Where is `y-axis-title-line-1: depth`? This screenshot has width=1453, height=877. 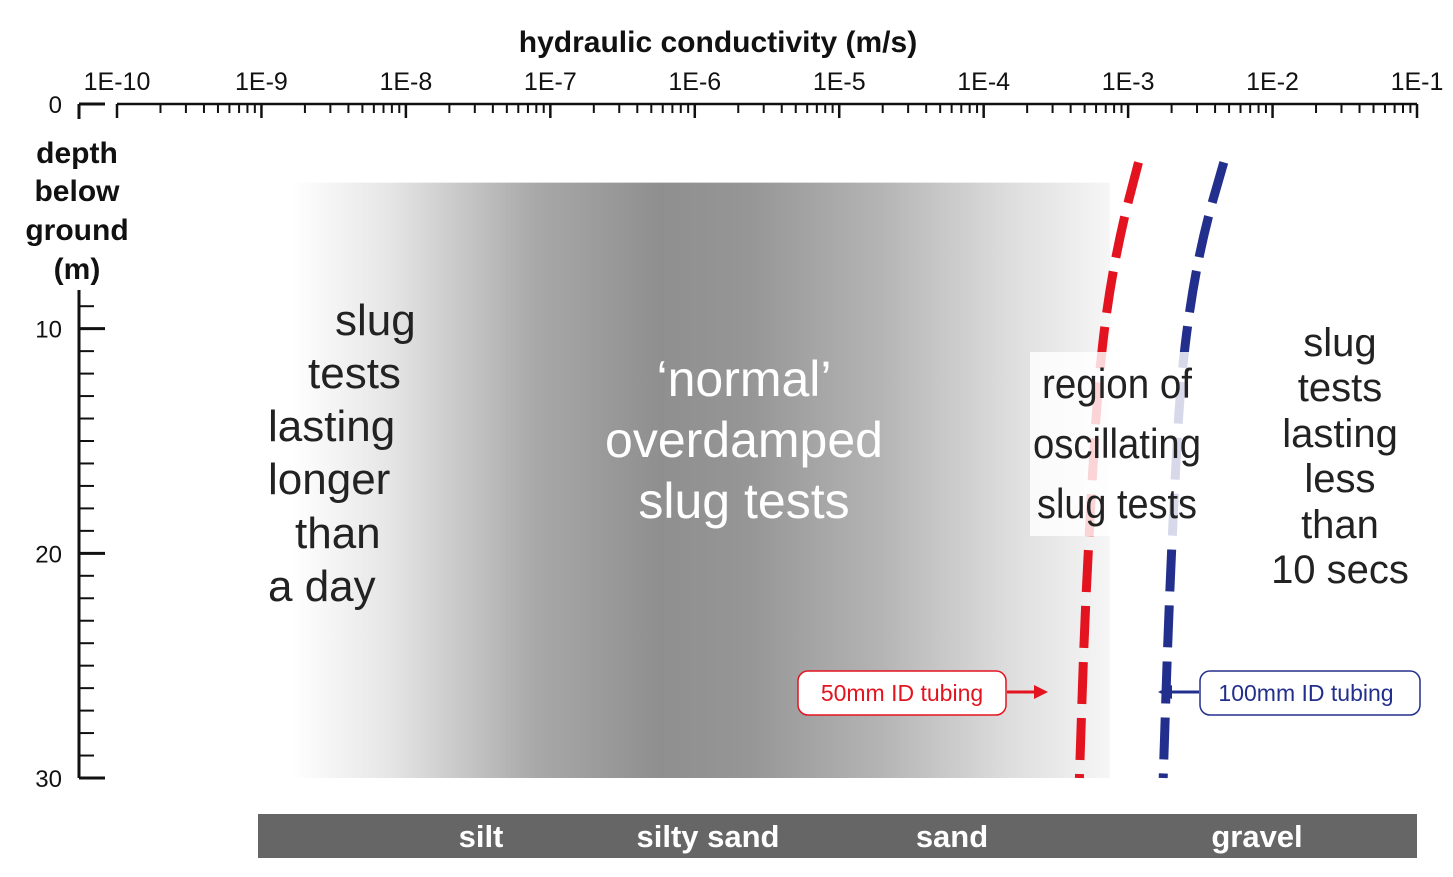
y-axis-title-line-1: depth is located at coordinates (77, 153).